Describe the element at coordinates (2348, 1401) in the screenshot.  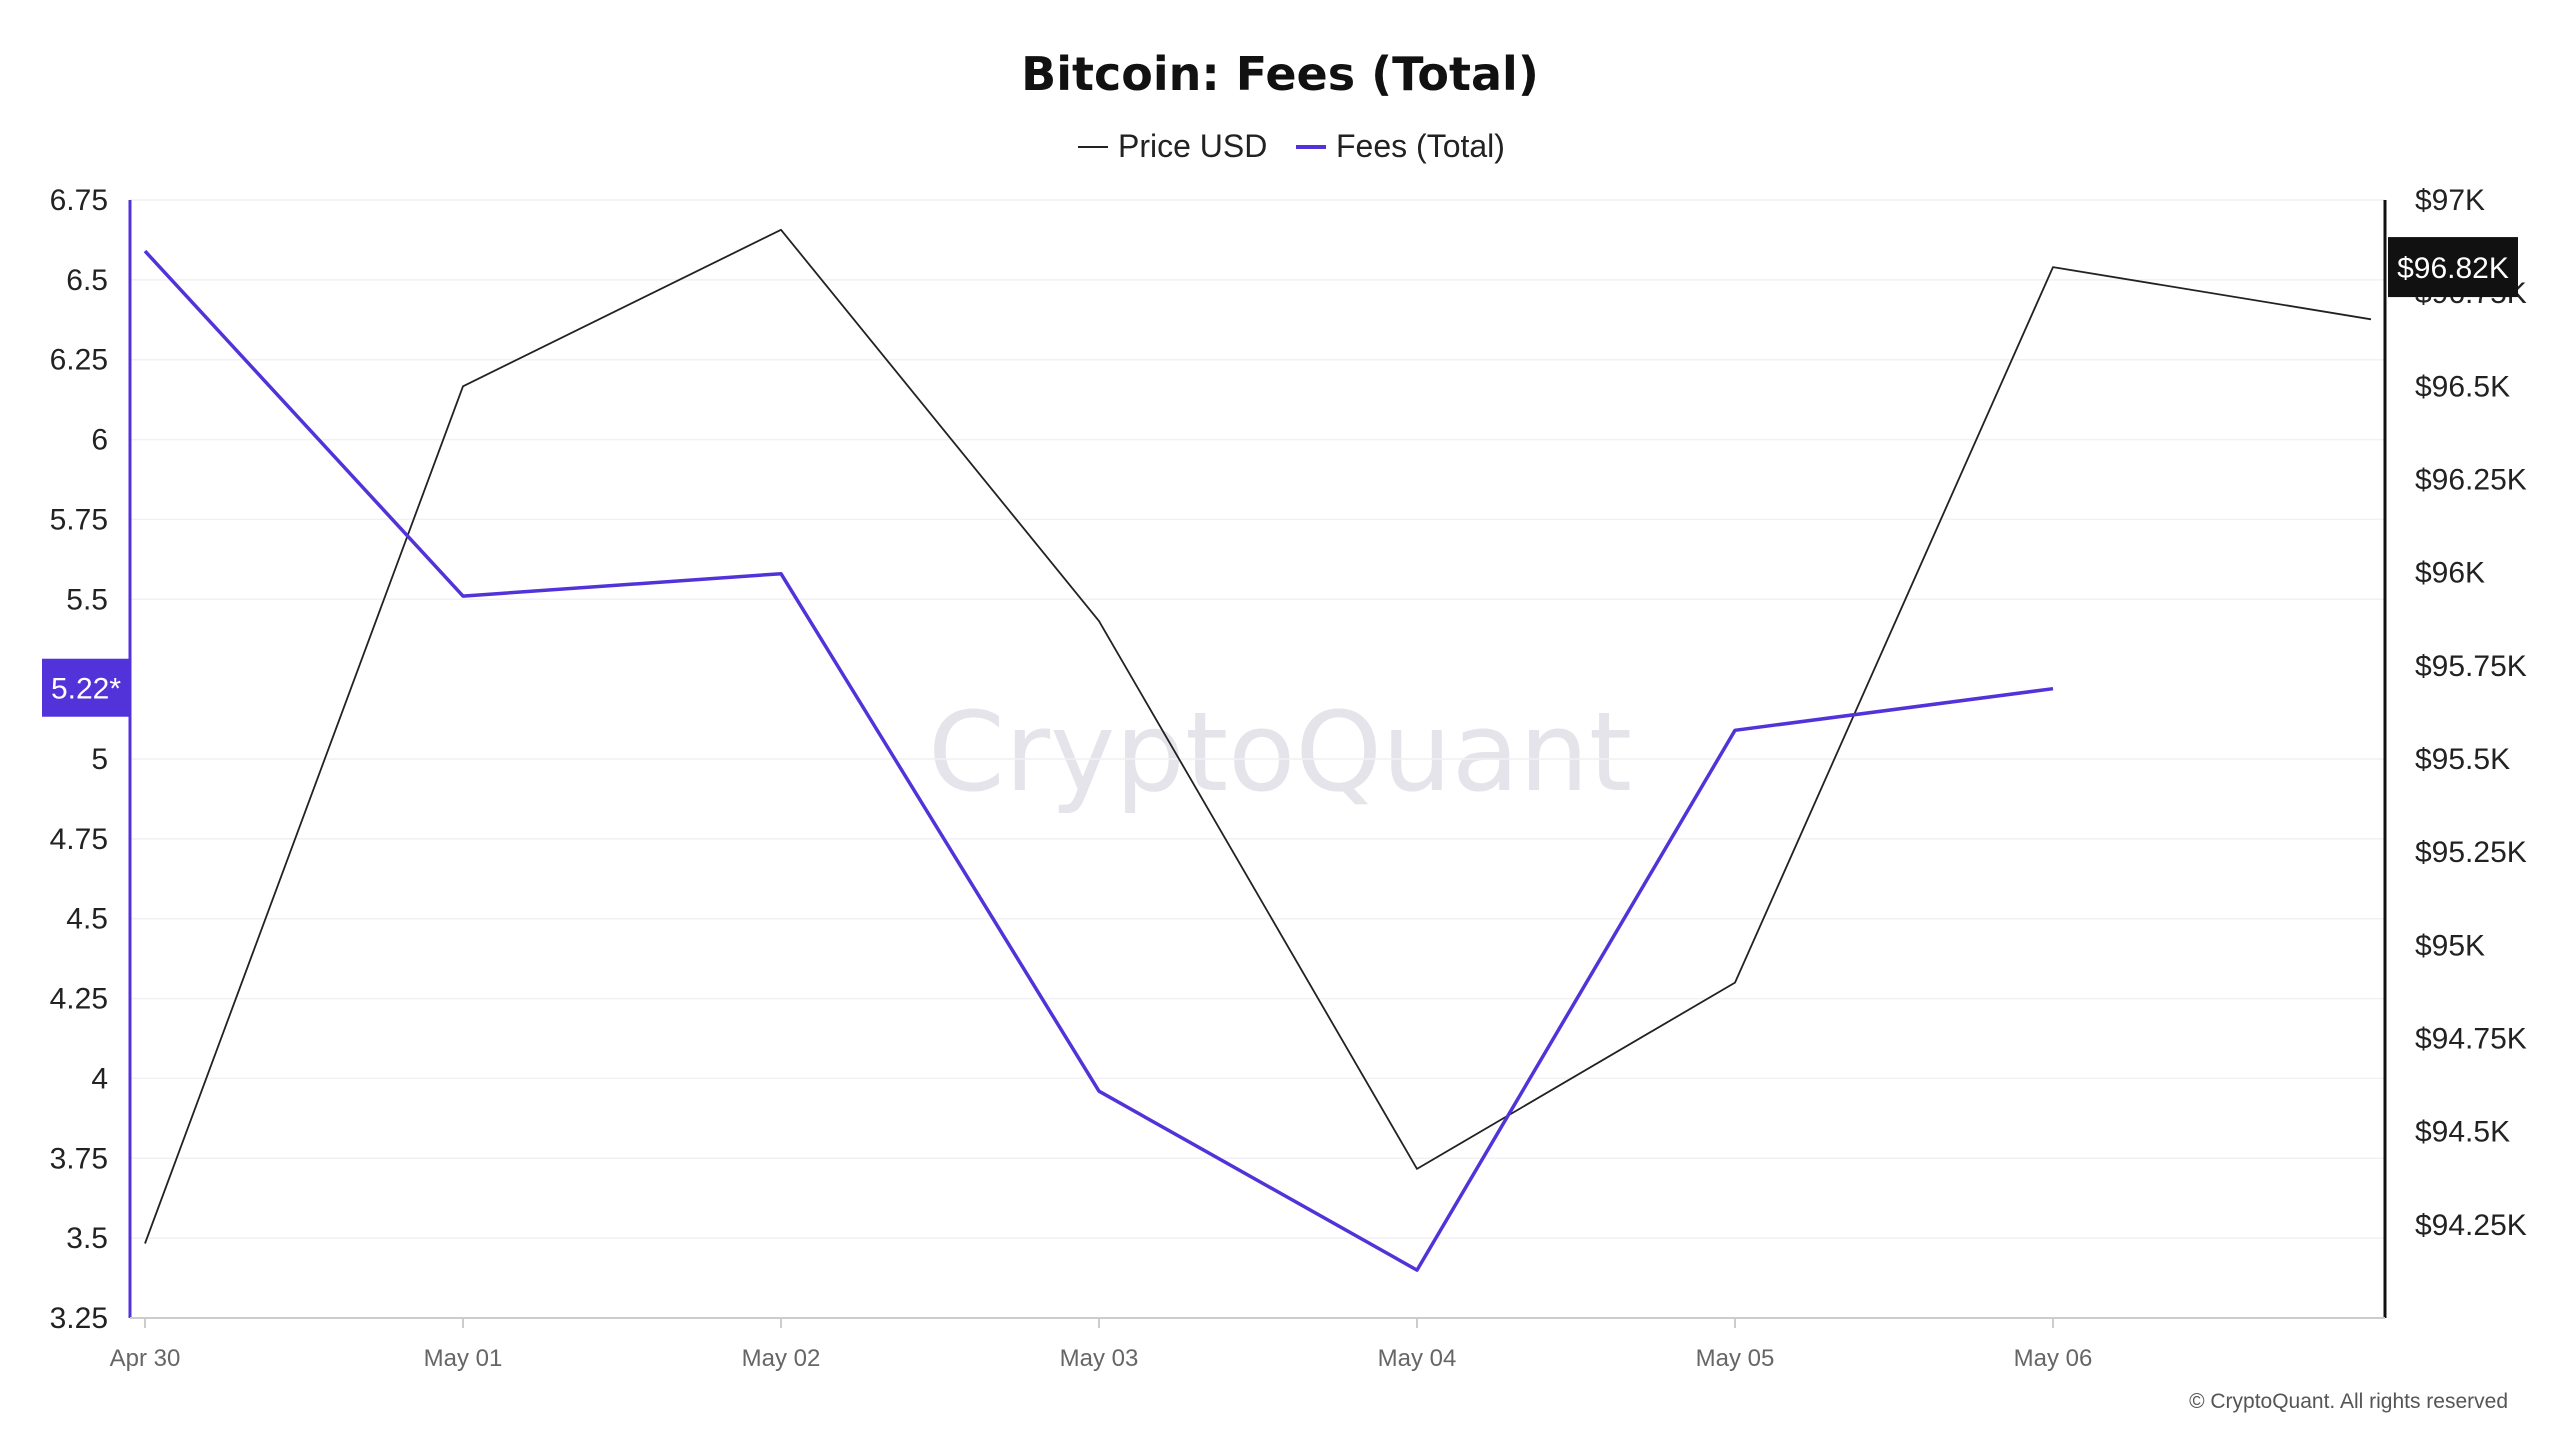
I see `copyright-notice: © CryptoQuant. All rights reserved` at that location.